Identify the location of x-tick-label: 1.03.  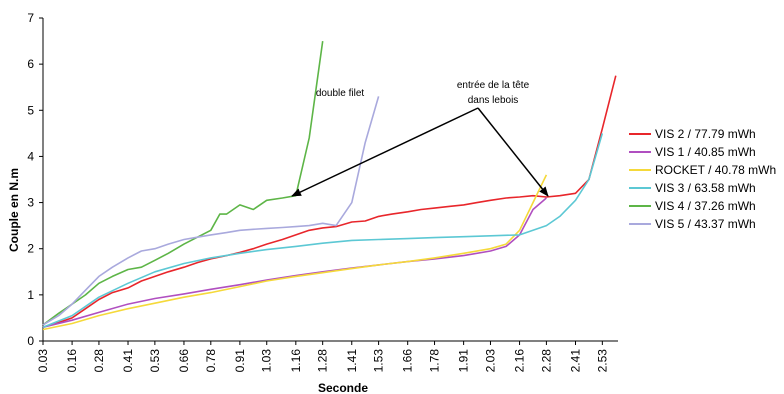
(267, 361).